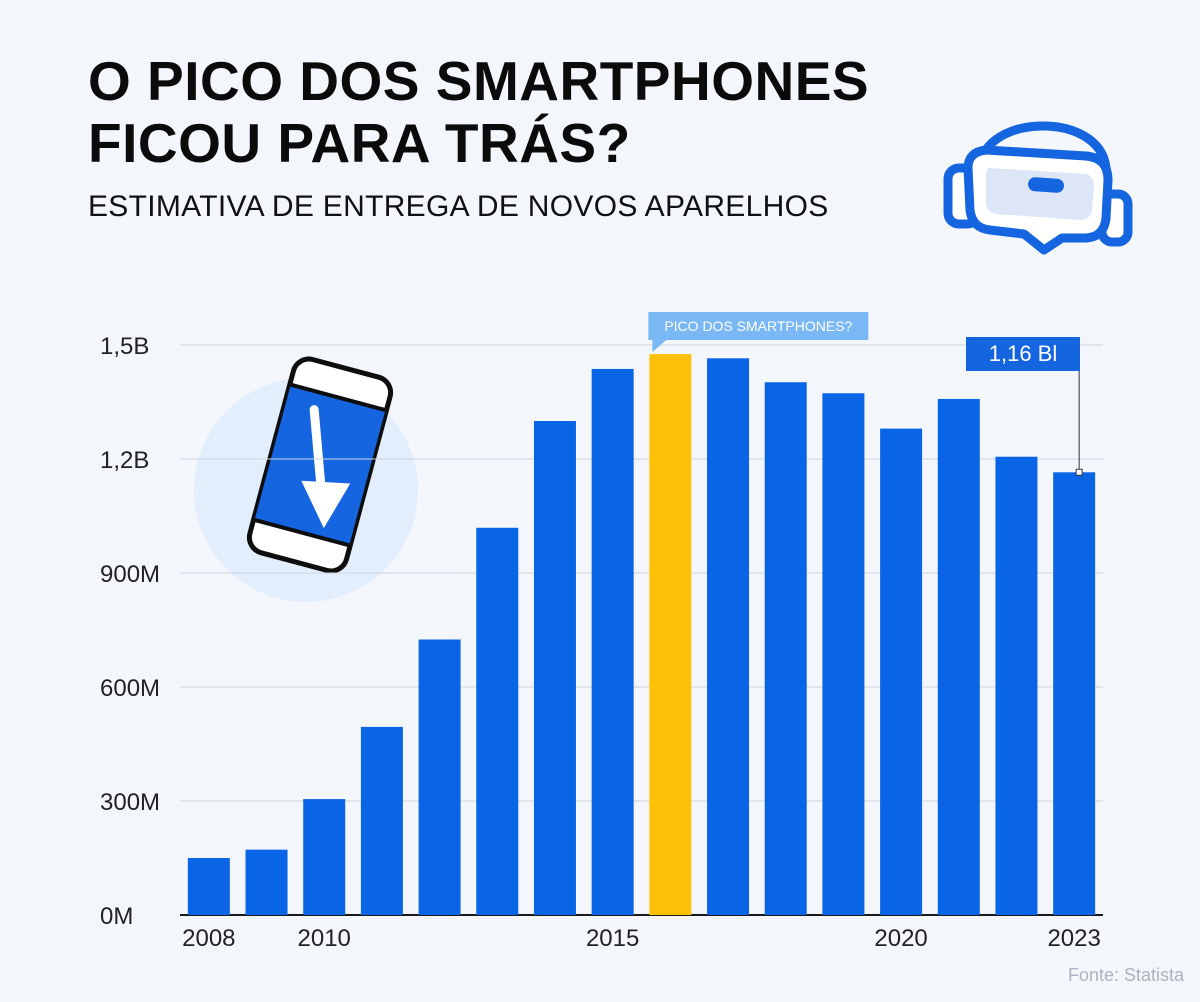  I want to click on bar-2014, so click(554, 668).